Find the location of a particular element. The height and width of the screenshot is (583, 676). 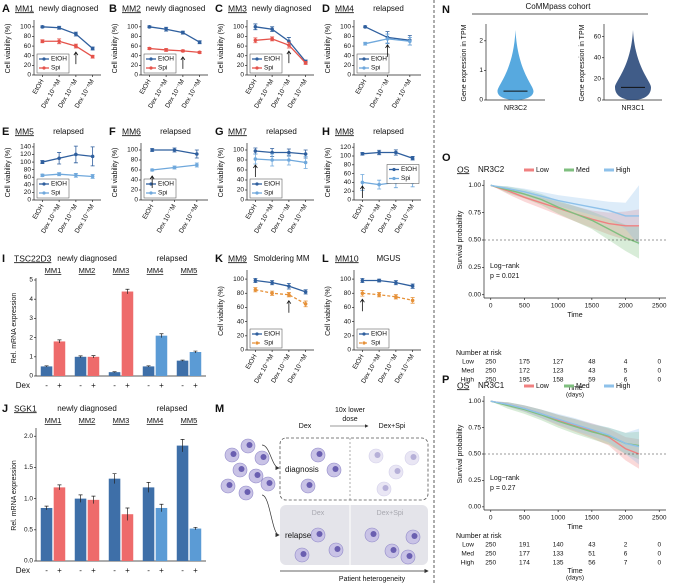

cell-line-label: MM6 is located at coordinates (131, 131).